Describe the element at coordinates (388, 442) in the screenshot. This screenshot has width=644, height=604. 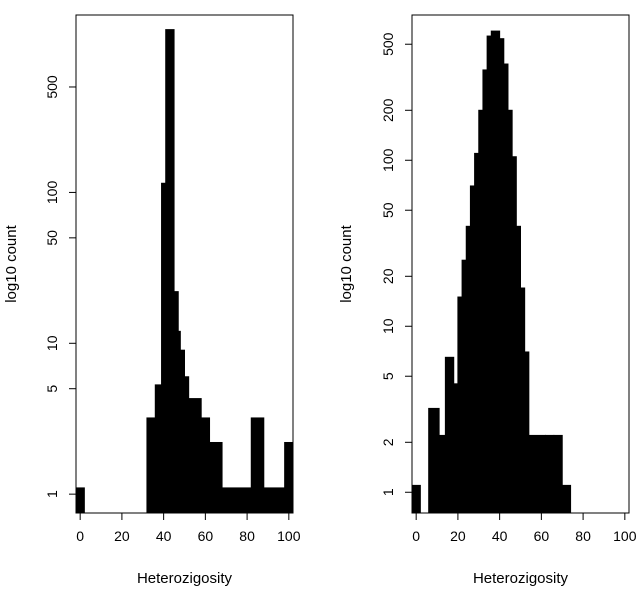
I see `y-tick-label: 2` at that location.